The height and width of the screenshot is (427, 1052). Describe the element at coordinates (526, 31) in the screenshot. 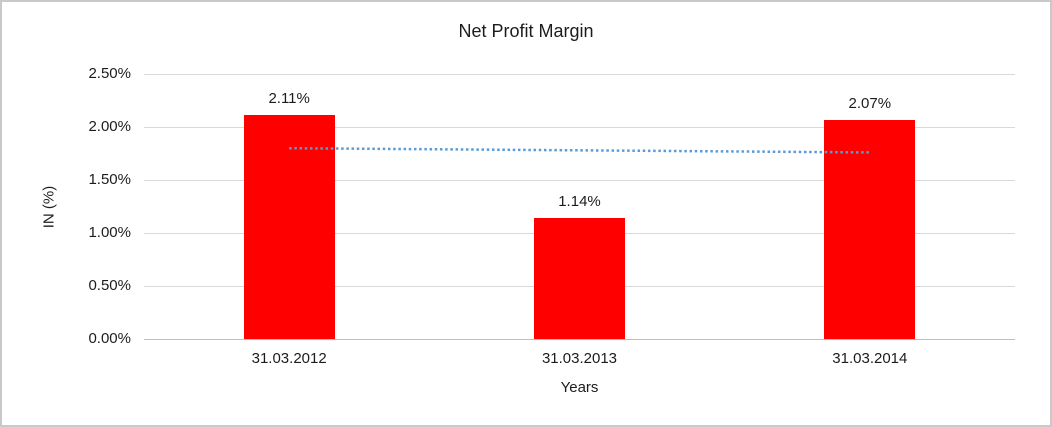

I see `chart-title: Net Profit Margin` at that location.